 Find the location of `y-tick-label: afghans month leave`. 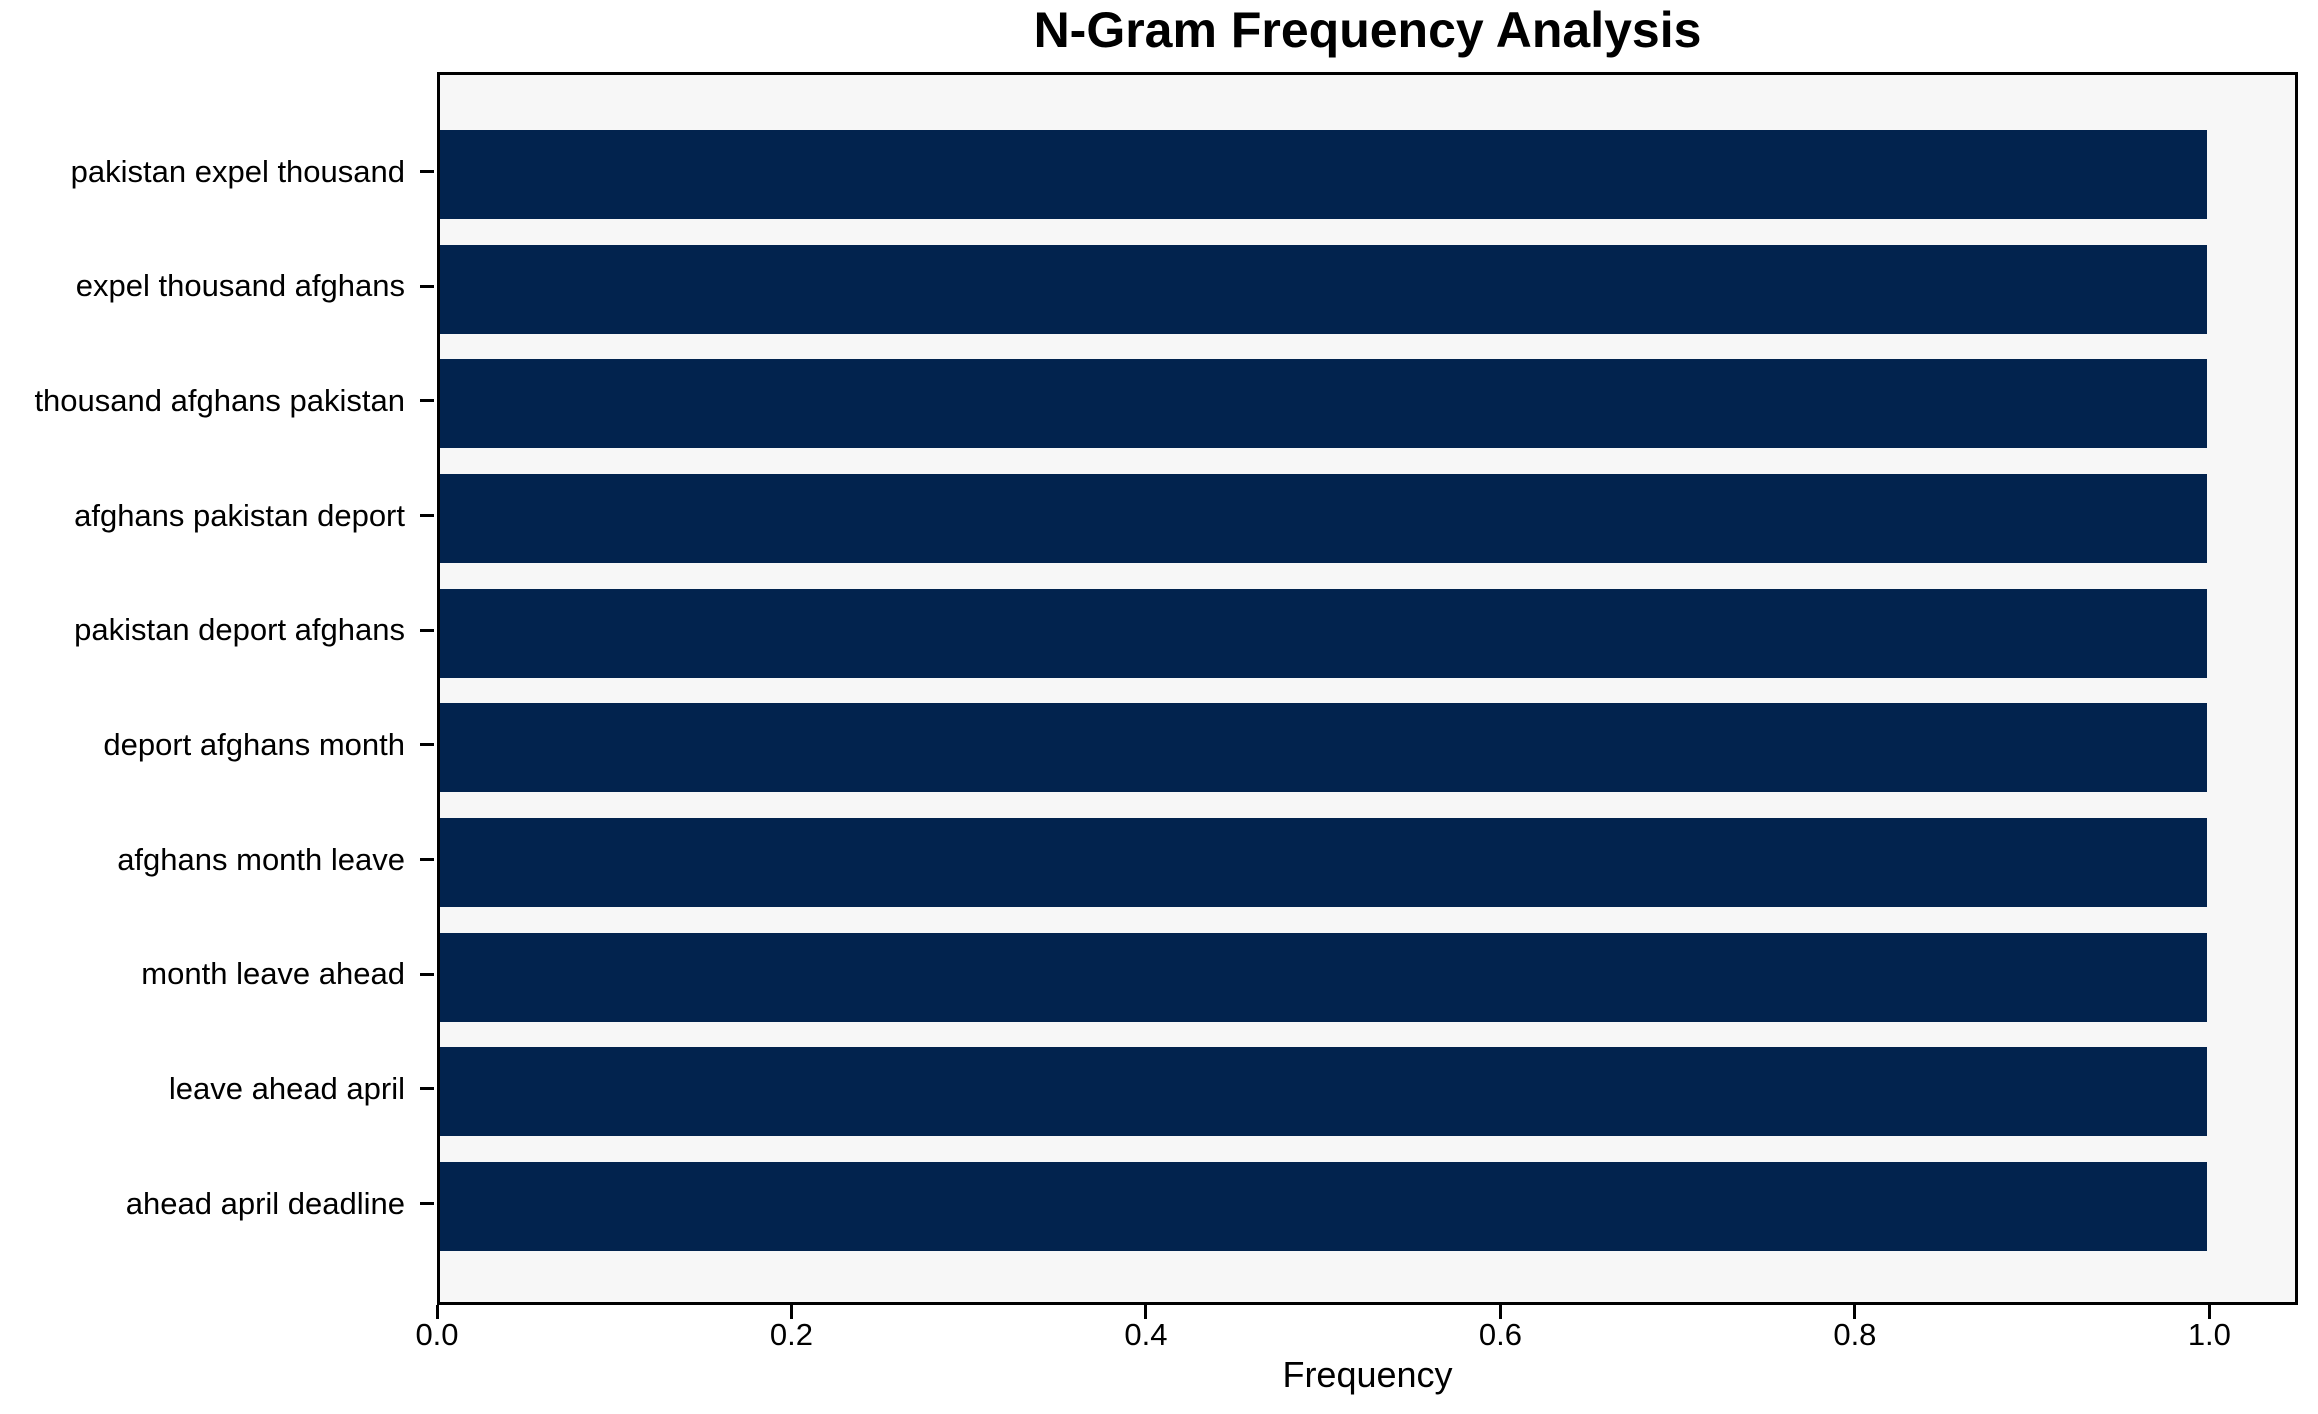

y-tick-label: afghans month leave is located at coordinates (261, 859).